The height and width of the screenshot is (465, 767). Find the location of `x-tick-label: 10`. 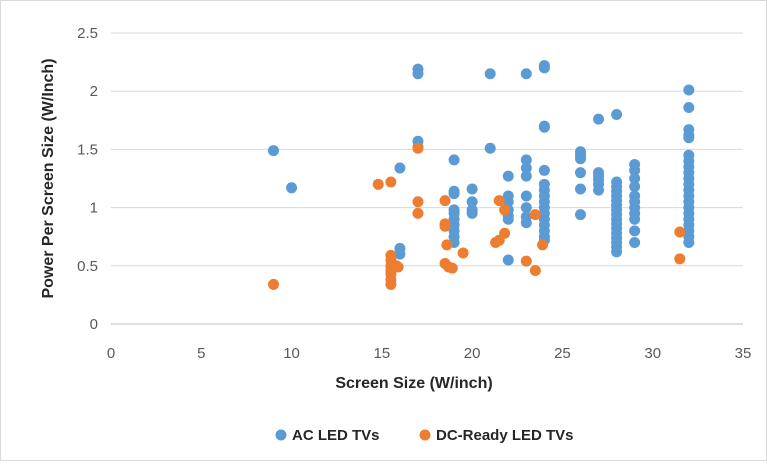

x-tick-label: 10 is located at coordinates (291, 353).